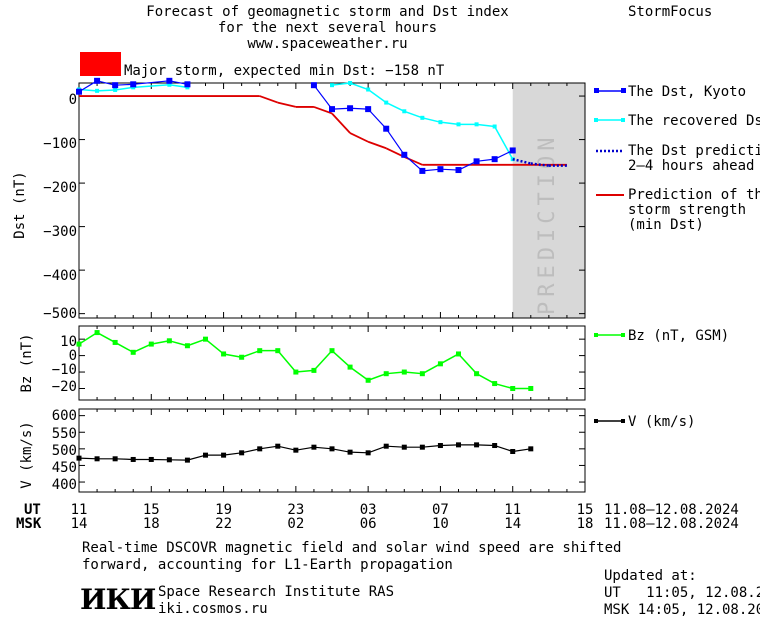 The width and height of the screenshot is (760, 620). I want to click on legend-label: V (km/s), so click(661, 422).